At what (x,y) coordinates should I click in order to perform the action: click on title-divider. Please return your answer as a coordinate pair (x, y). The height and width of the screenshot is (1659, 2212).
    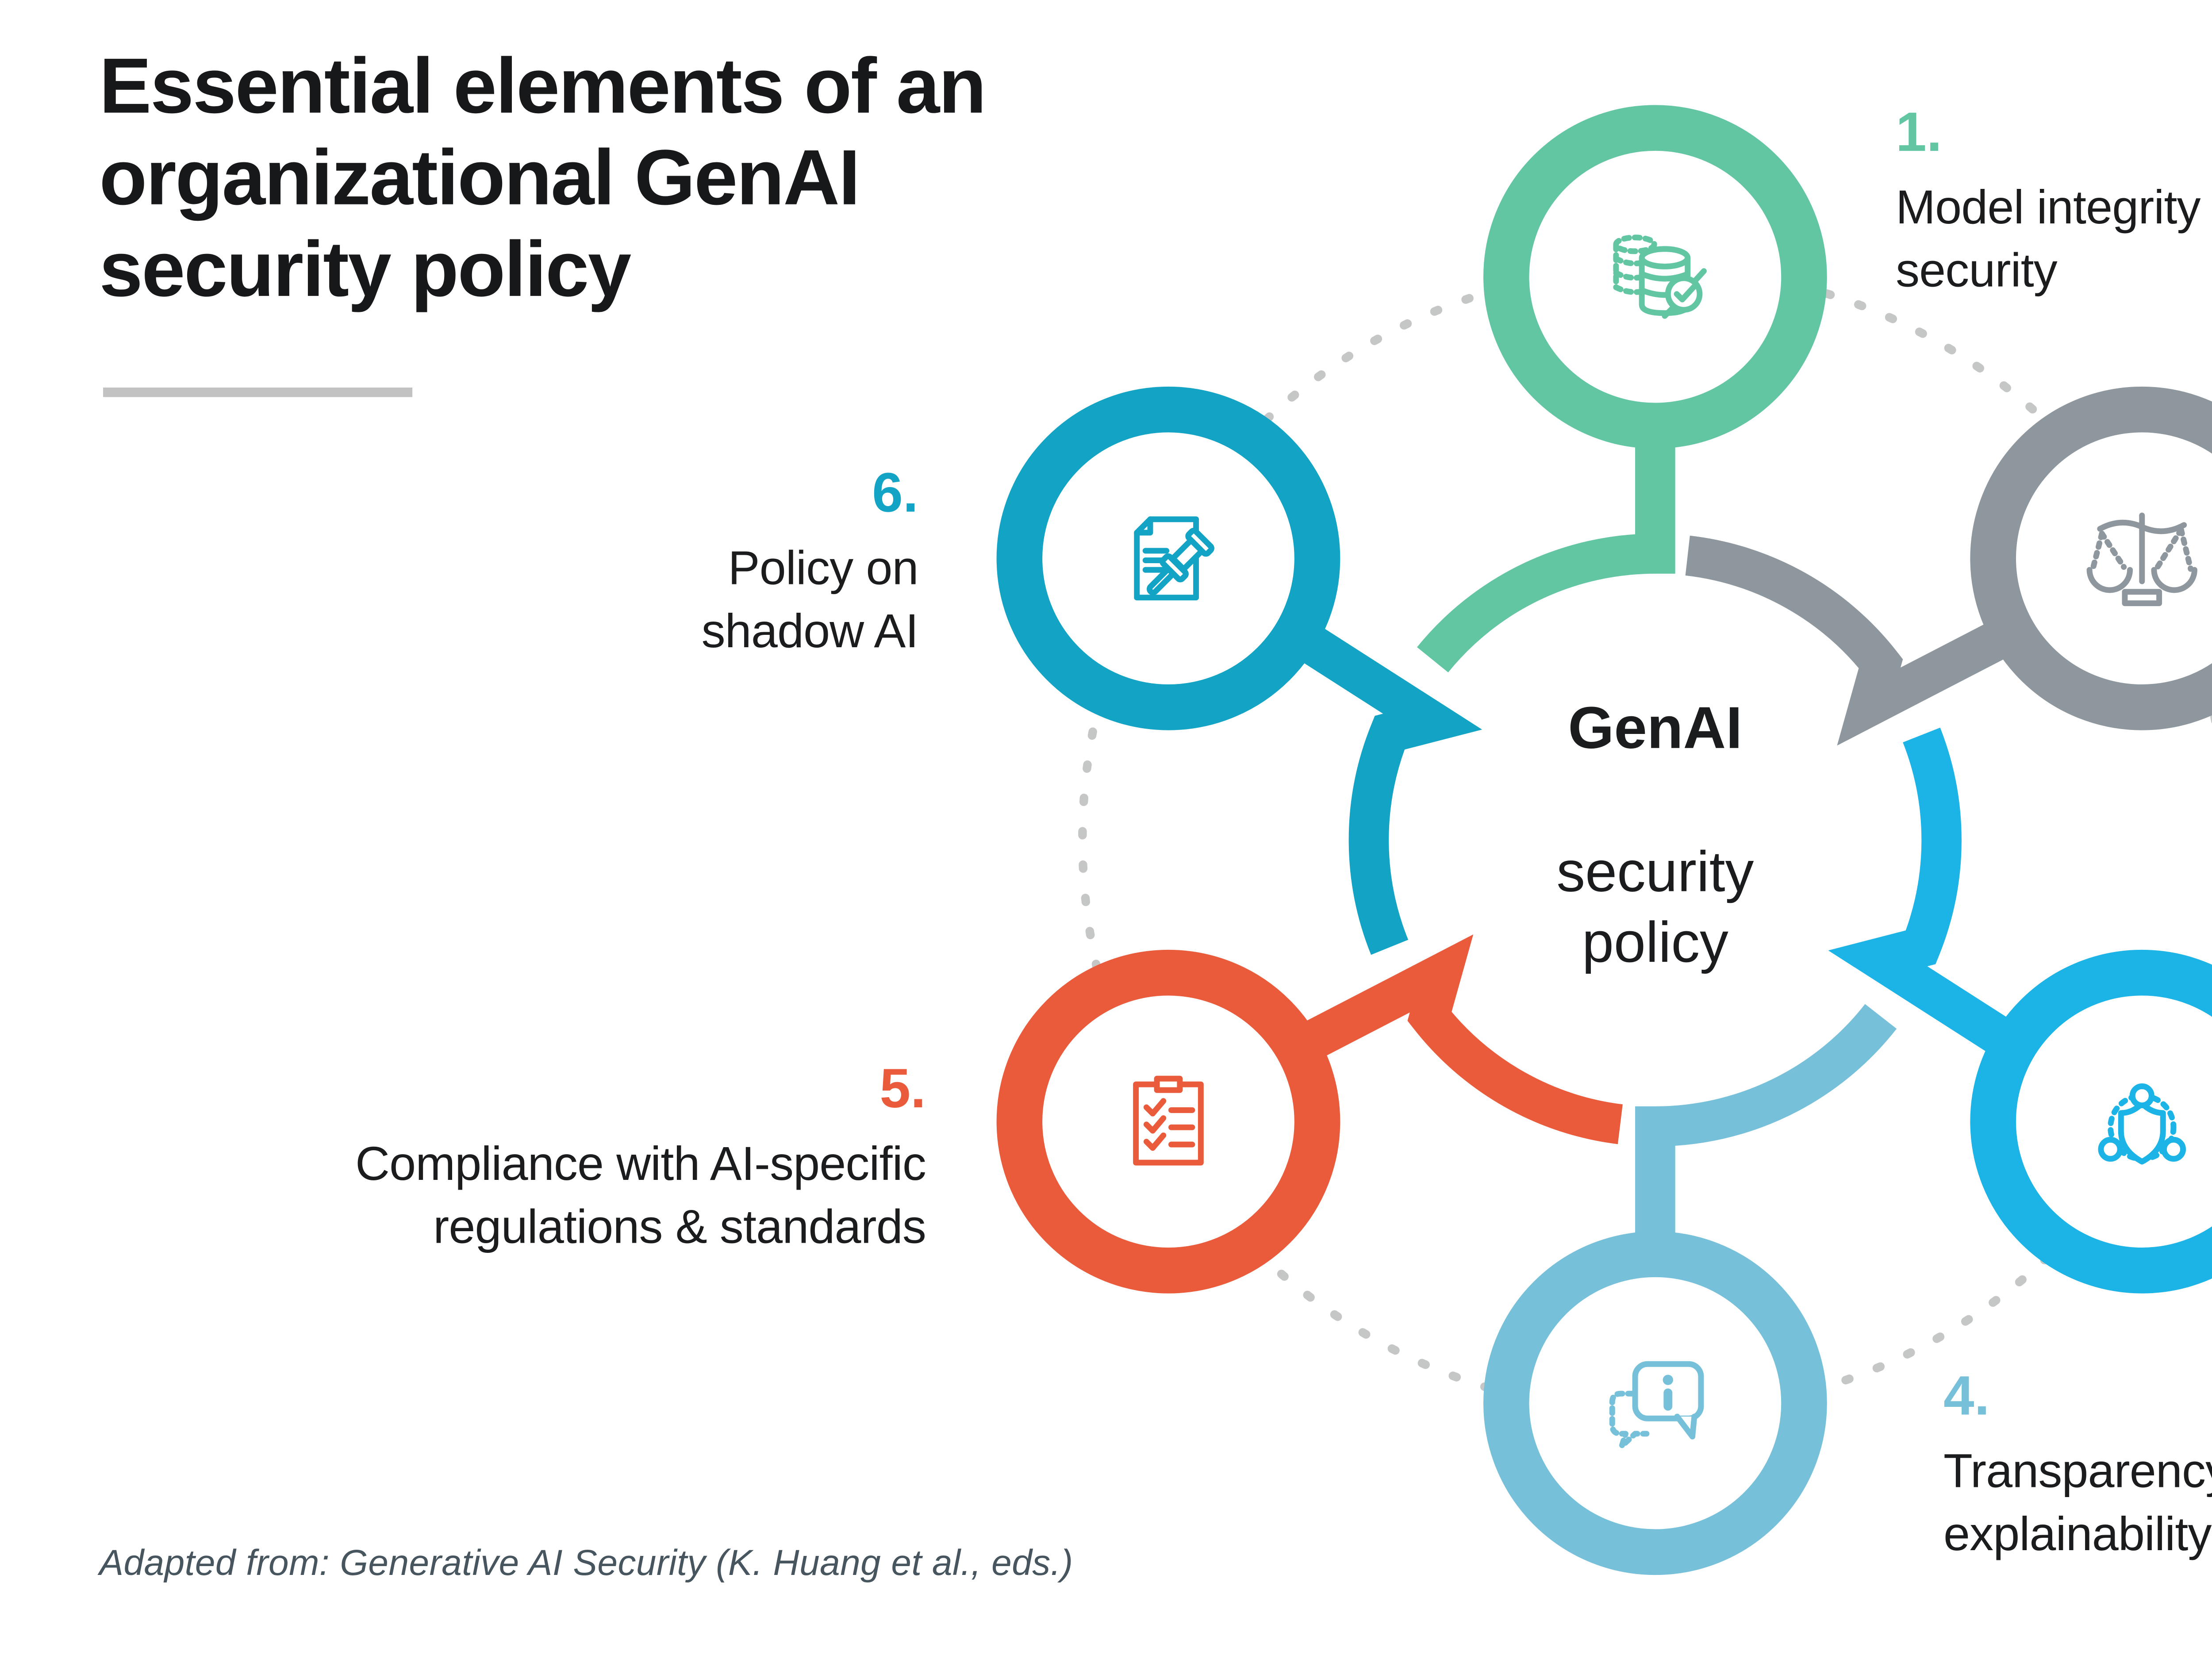
    Looking at the image, I should click on (258, 393).